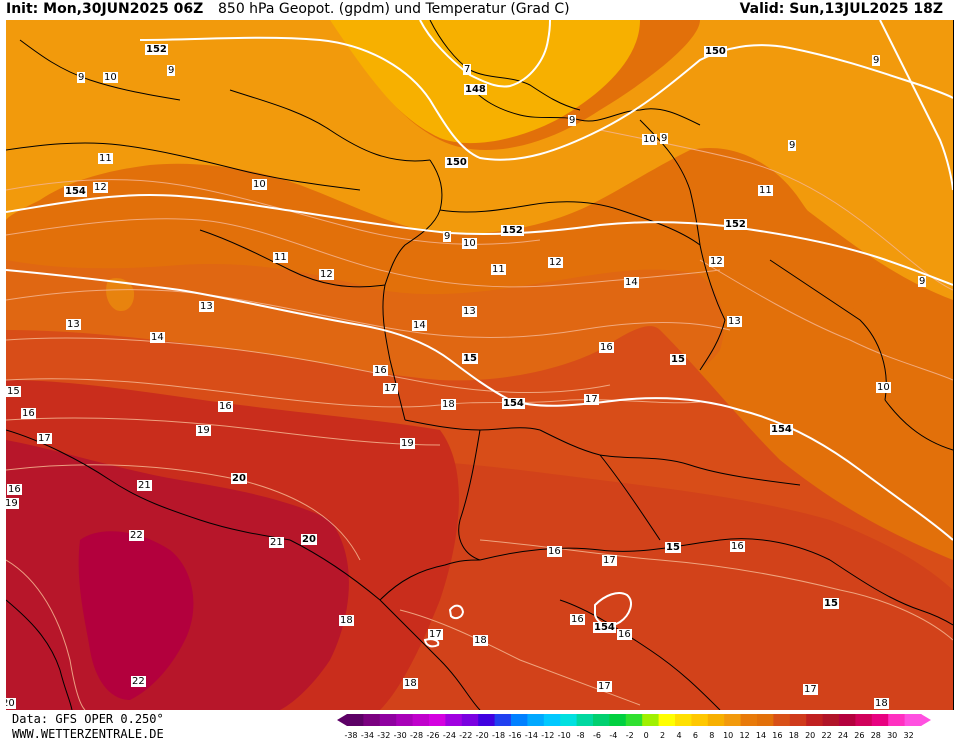 The width and height of the screenshot is (959, 741). Describe the element at coordinates (449, 735) in the screenshot. I see `colorbar-tick-label: -24` at that location.